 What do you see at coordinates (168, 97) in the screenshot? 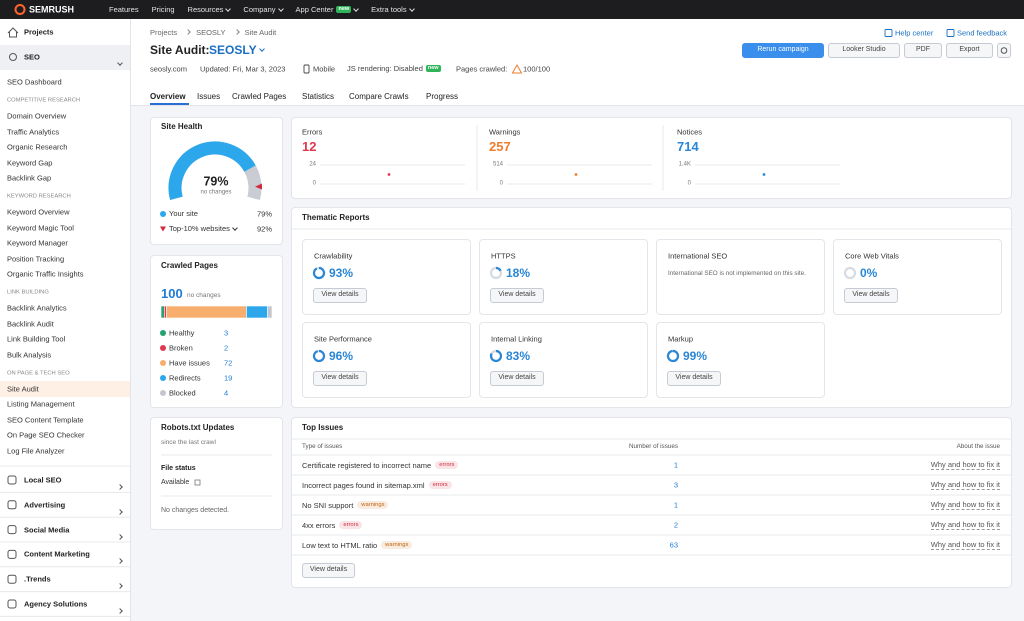
I see `tab: Overview` at bounding box center [168, 97].